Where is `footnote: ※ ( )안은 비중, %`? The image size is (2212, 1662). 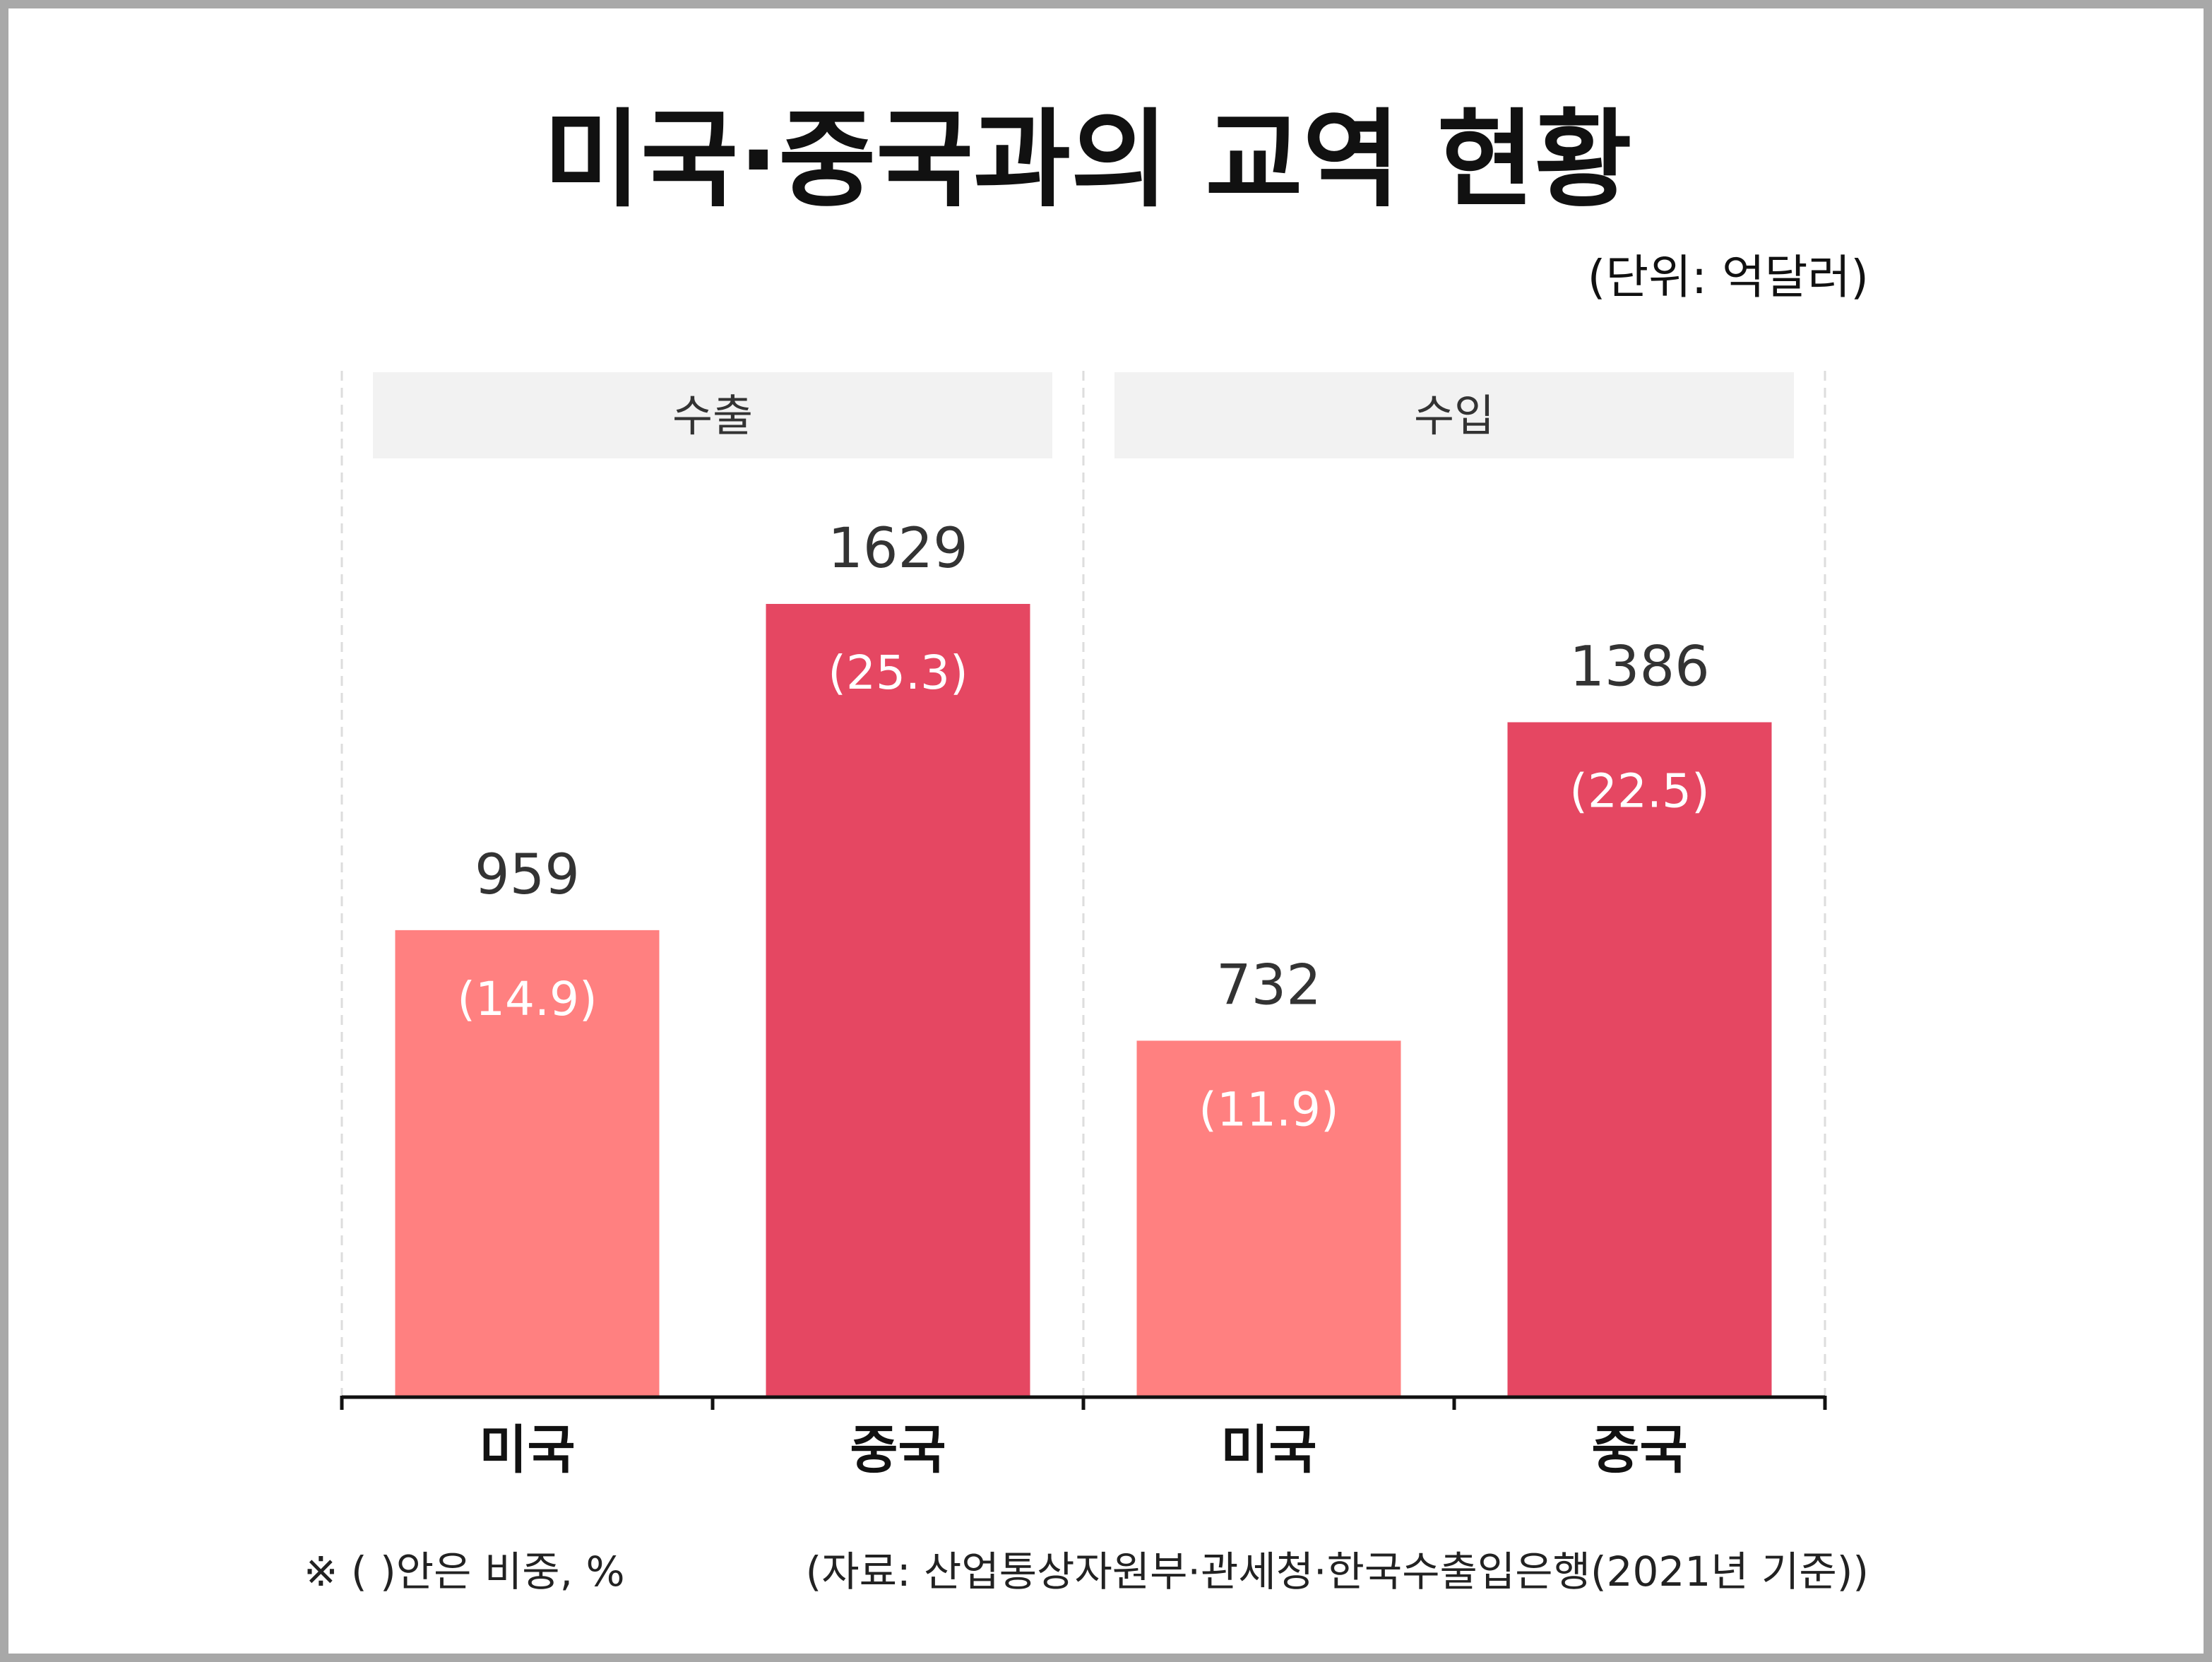 footnote: ※ ( )안은 비중, % is located at coordinates (464, 1572).